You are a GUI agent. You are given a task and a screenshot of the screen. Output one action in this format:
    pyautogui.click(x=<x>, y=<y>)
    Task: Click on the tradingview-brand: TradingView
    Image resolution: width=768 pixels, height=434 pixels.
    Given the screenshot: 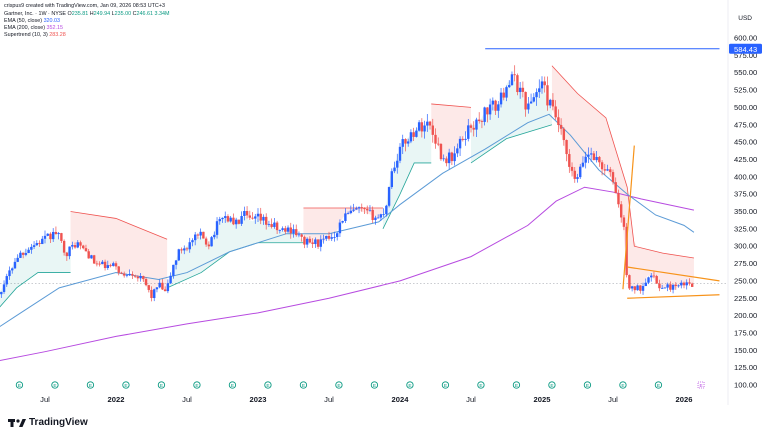 What is the action you would take?
    pyautogui.click(x=48, y=422)
    